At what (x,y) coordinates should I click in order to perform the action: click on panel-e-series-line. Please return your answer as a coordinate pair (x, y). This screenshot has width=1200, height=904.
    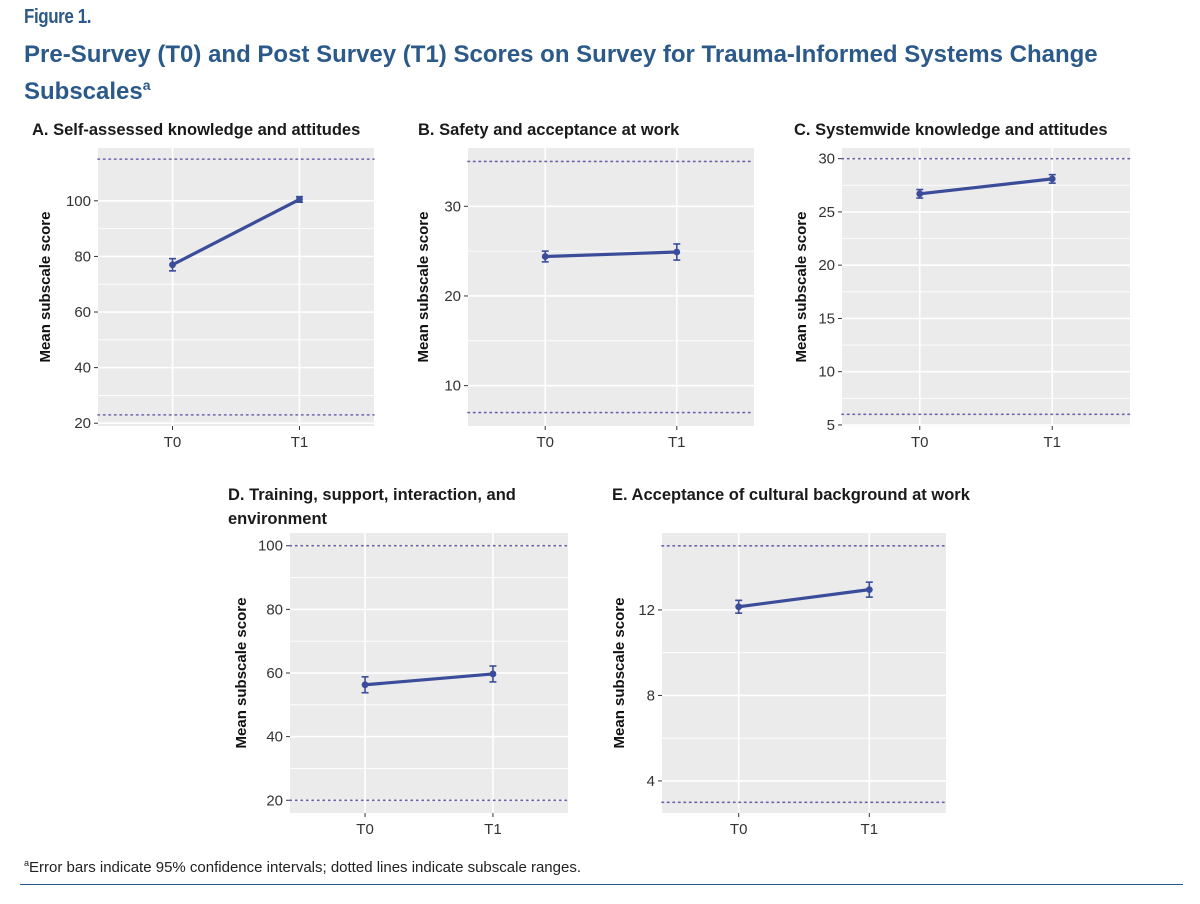
    Looking at the image, I should click on (804, 598).